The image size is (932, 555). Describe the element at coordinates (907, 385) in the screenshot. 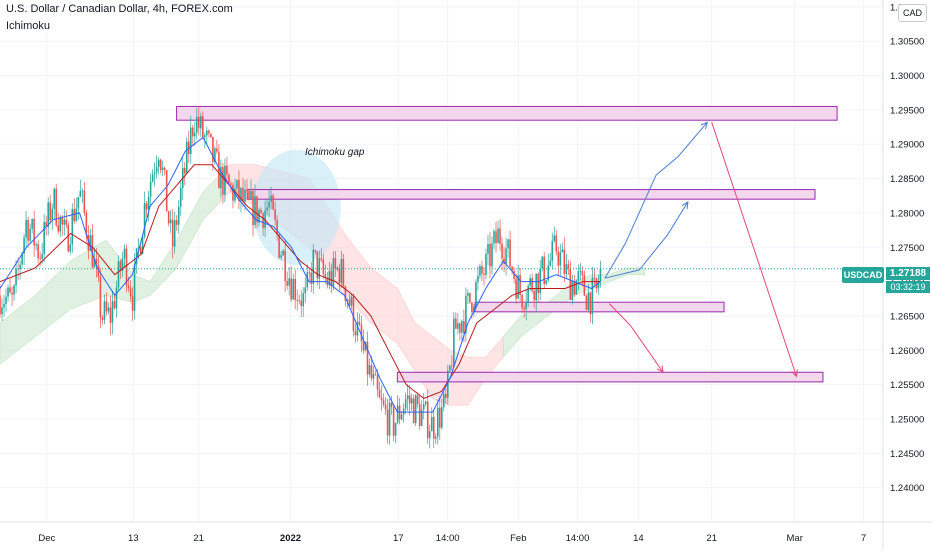

I see `y-tick-label: 1.25500` at that location.